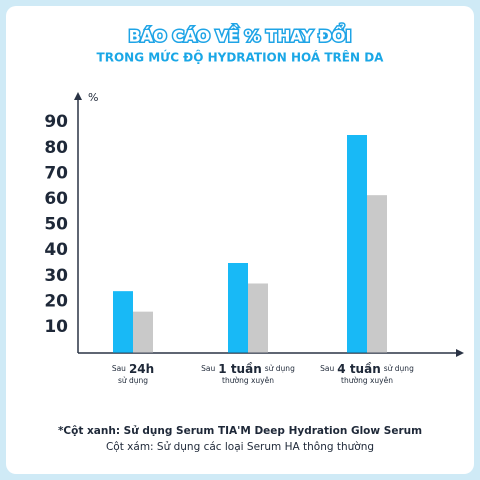 The image size is (480, 480). I want to click on chart-title: BÁO CÁO VỀ % THAY ĐỔI, so click(240, 35).